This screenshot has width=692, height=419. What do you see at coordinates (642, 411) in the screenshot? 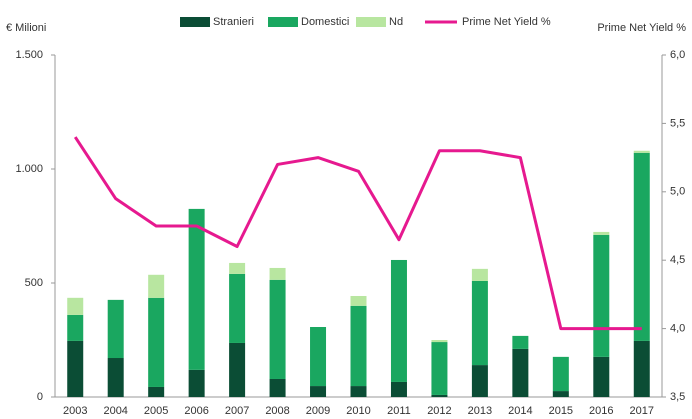
I see `x-tick-label: 2017` at bounding box center [642, 411].